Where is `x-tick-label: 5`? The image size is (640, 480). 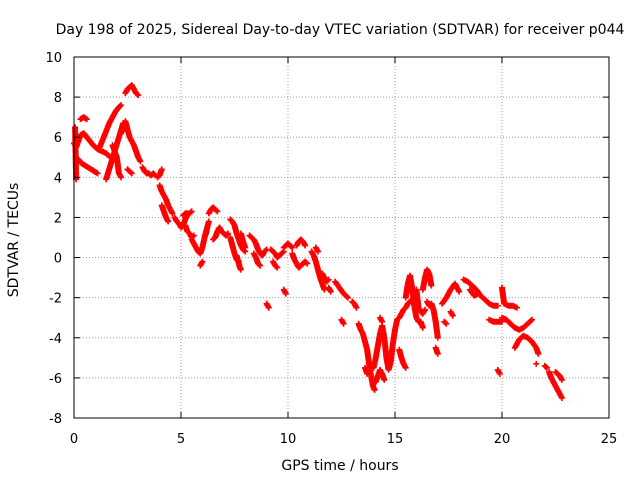
x-tick-label: 5 is located at coordinates (181, 439).